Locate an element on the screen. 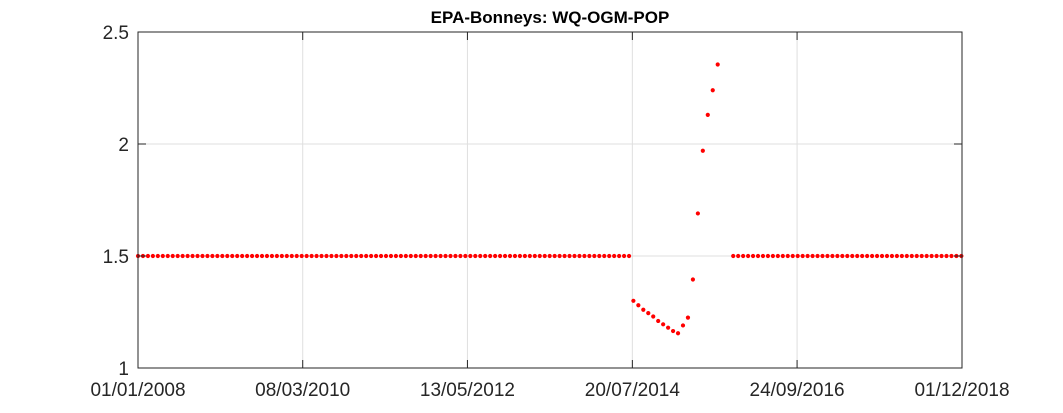 This screenshot has height=413, width=1063. chart-title: EPA-Bonneys: WQ-OGM-POP is located at coordinates (550, 17).